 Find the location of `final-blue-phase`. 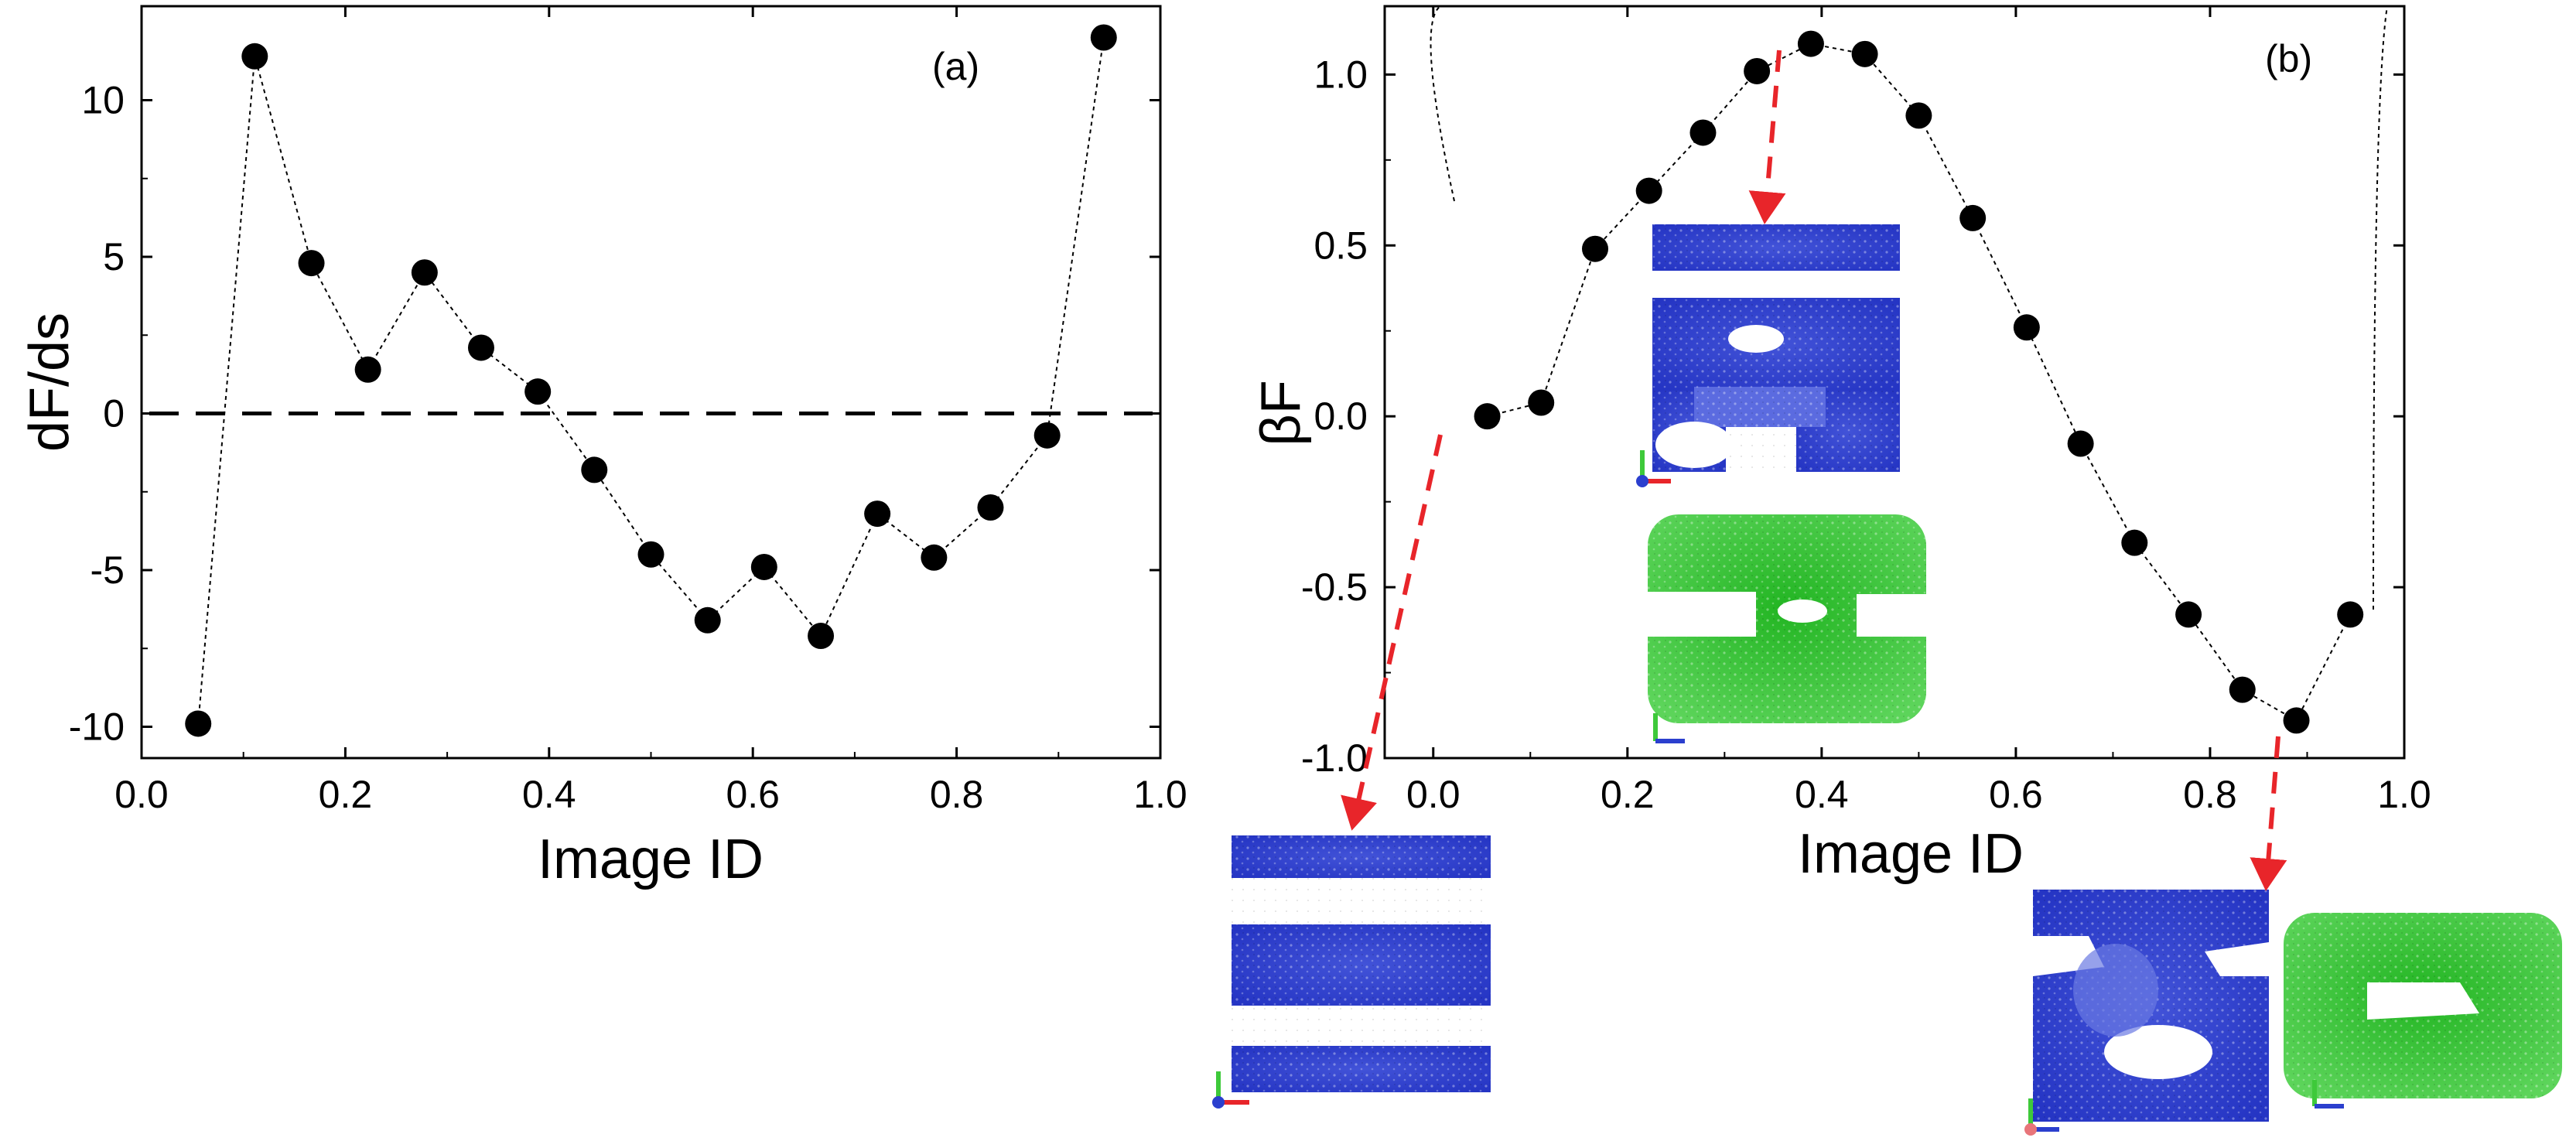

final-blue-phase is located at coordinates (2151, 1006).